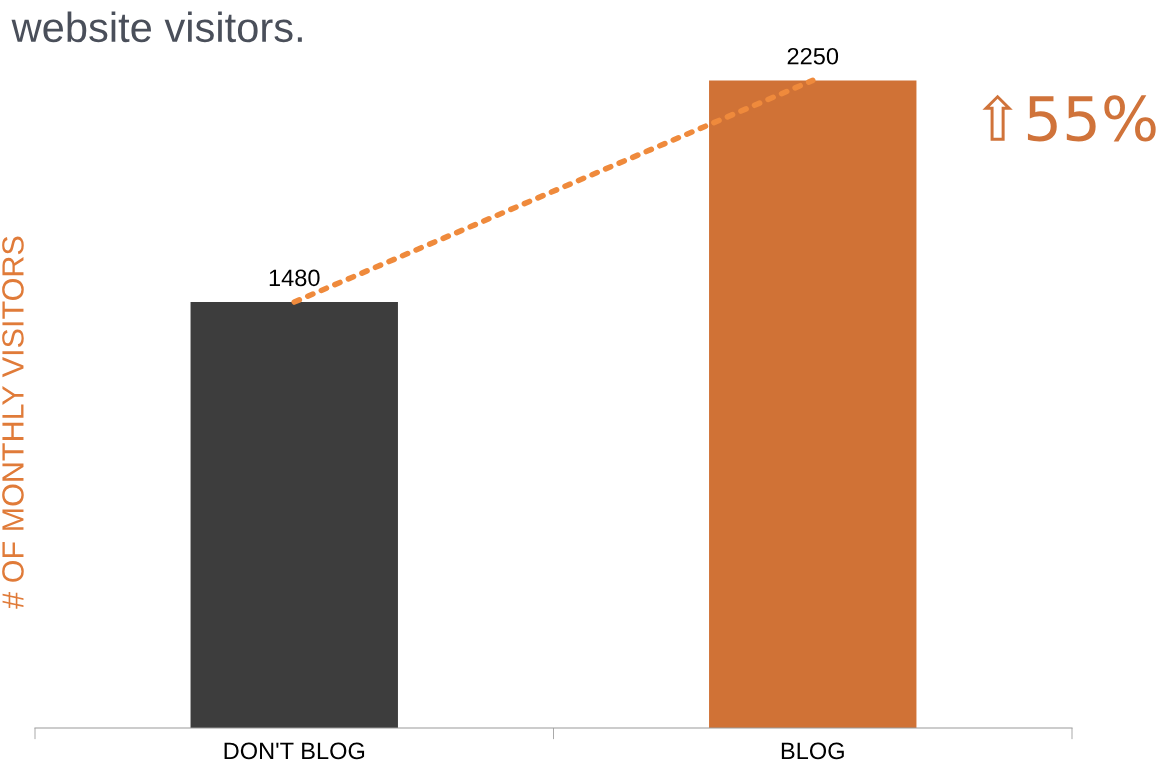  What do you see at coordinates (812, 751) in the screenshot?
I see `x-tick-label: BLOG` at bounding box center [812, 751].